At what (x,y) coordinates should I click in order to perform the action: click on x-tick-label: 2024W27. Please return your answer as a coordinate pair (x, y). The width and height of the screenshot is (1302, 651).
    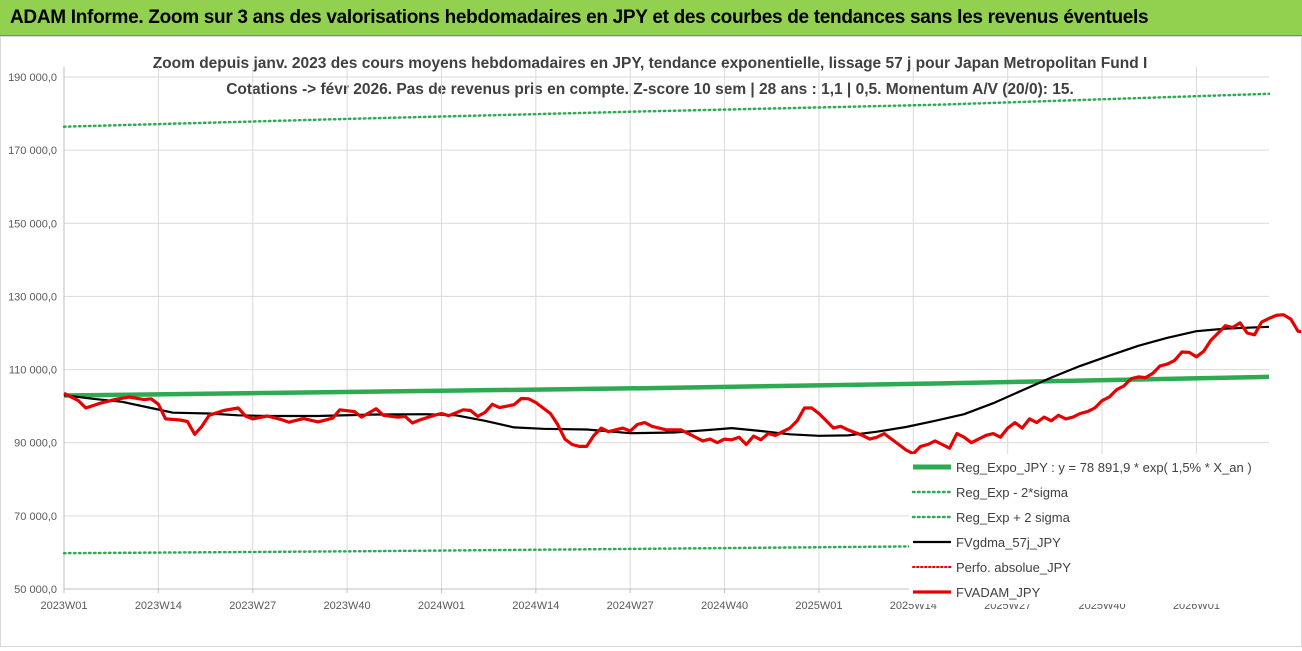
    Looking at the image, I should click on (630, 606).